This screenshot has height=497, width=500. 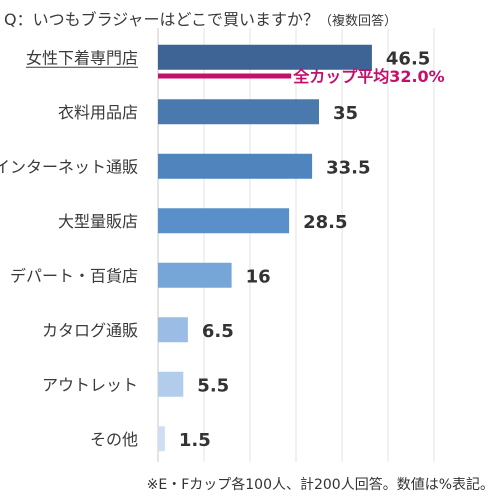 I want to click on value-label: 28.5, so click(x=325, y=222).